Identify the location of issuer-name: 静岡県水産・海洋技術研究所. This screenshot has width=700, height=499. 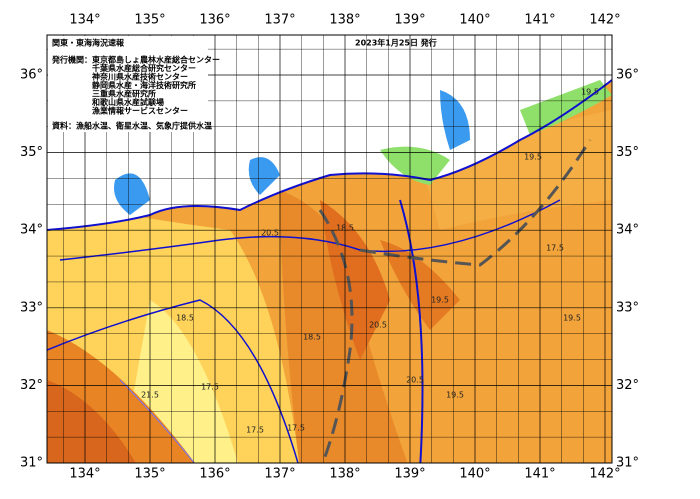
(144, 85).